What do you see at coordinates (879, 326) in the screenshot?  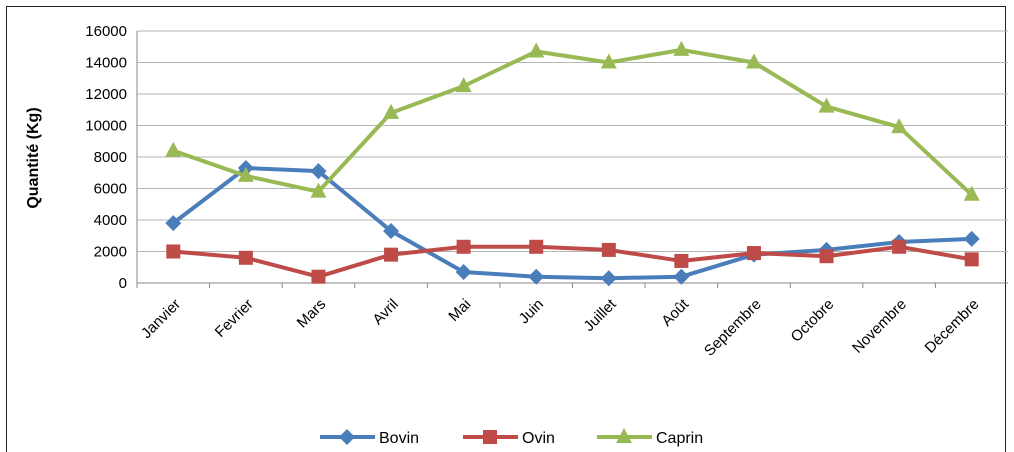 I see `x-tick-label: Novembre` at bounding box center [879, 326].